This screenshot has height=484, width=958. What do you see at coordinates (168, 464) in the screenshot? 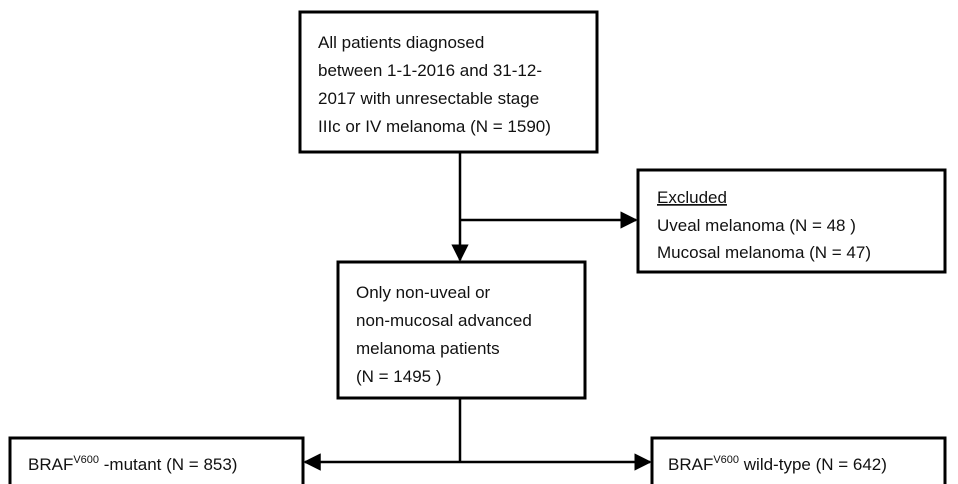
I see `label: -mutant (N = 853)` at bounding box center [168, 464].